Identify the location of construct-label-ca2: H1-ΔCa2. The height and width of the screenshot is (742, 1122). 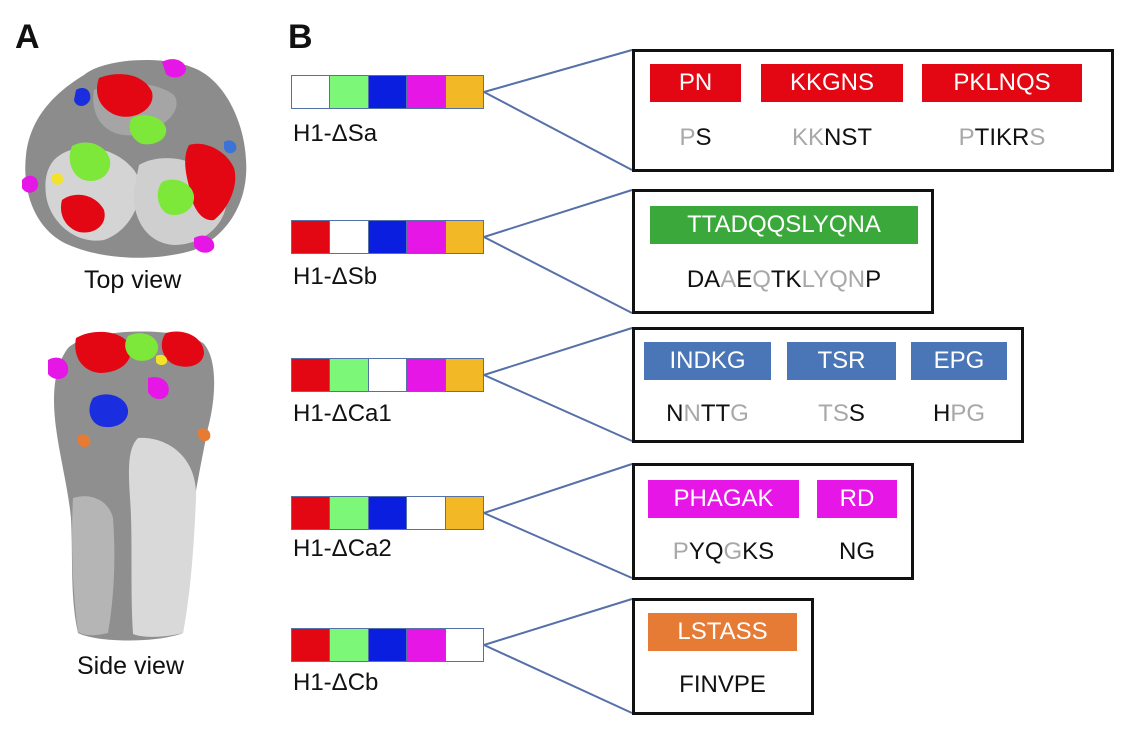
(342, 548).